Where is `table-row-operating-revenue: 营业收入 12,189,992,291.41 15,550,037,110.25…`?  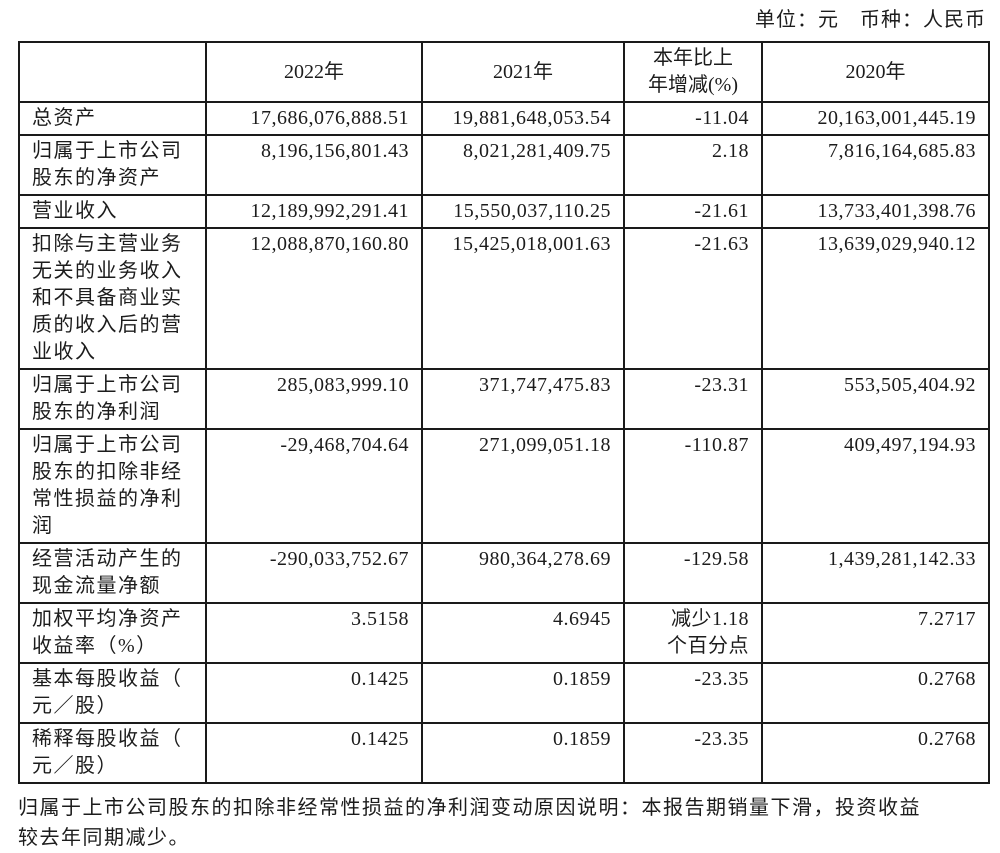 table-row-operating-revenue: 营业收入 12,189,992,291.41 15,550,037,110.25… is located at coordinates (504, 211).